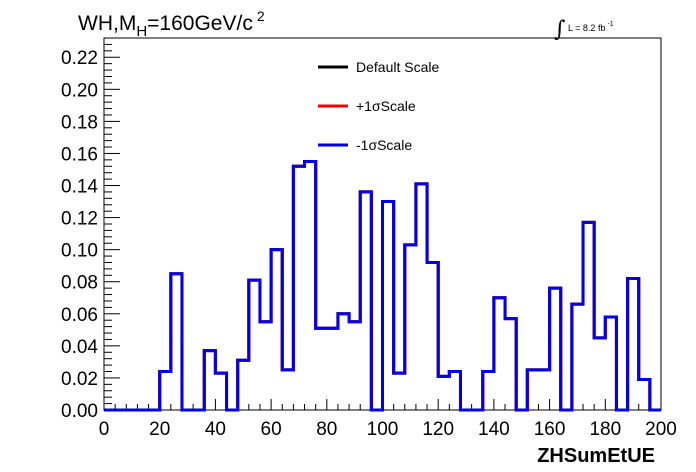  Describe the element at coordinates (79, 379) in the screenshot. I see `y-tick-label: 0.02` at that location.